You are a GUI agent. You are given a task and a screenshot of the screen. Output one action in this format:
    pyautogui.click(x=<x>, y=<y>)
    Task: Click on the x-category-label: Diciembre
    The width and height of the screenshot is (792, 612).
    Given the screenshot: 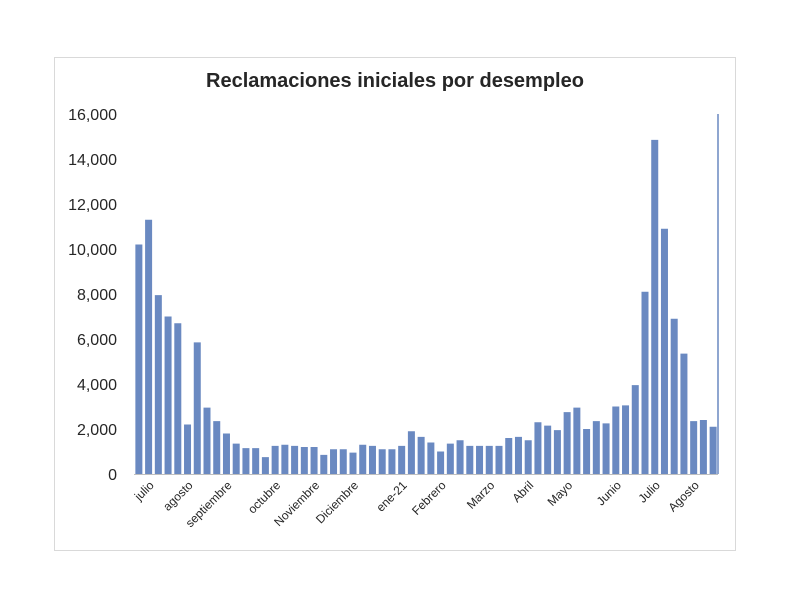 What is the action you would take?
    pyautogui.click(x=337, y=502)
    